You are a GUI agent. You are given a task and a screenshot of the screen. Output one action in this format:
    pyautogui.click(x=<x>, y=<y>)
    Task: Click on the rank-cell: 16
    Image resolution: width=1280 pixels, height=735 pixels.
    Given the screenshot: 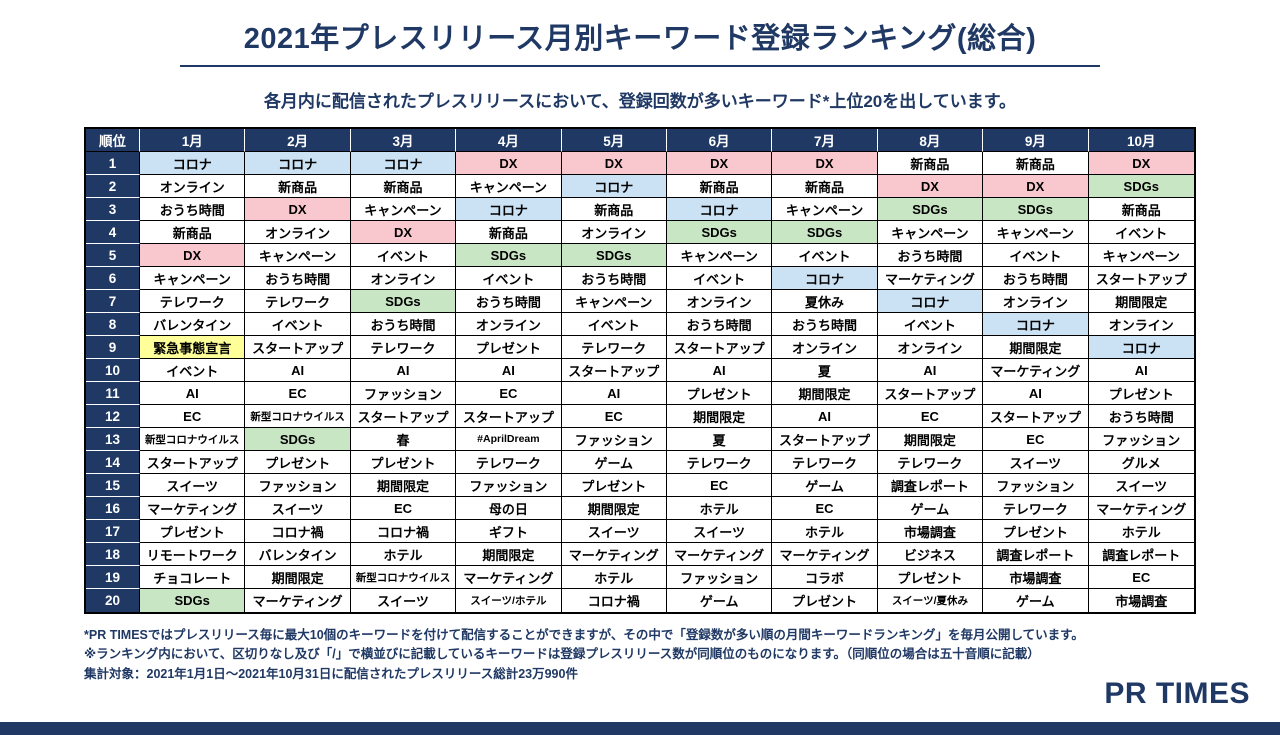 What is the action you would take?
    pyautogui.click(x=113, y=508)
    